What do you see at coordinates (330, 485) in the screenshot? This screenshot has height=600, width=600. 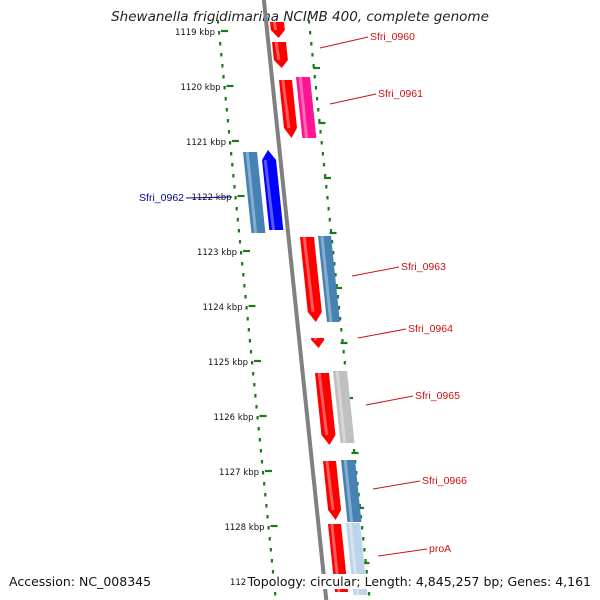 I see `feature-sfri-0966-highlight` at bounding box center [330, 485].